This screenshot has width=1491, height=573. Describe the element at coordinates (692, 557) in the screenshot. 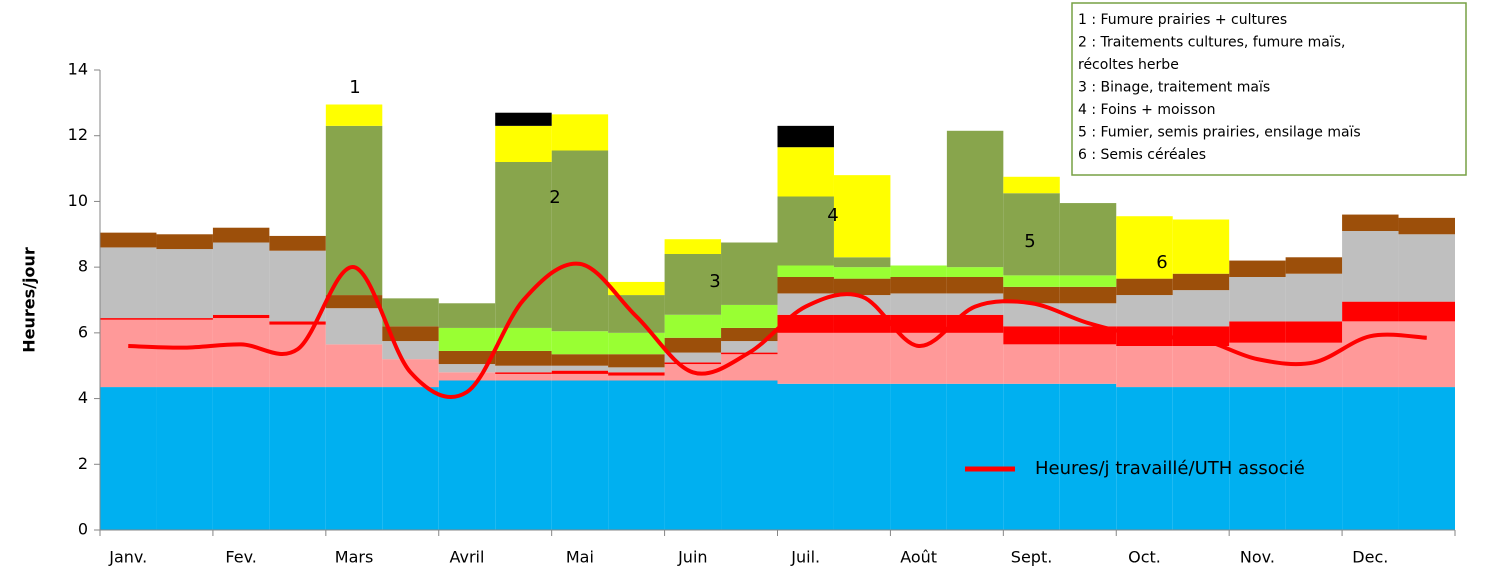

I see `x-tick-label: Juin` at that location.